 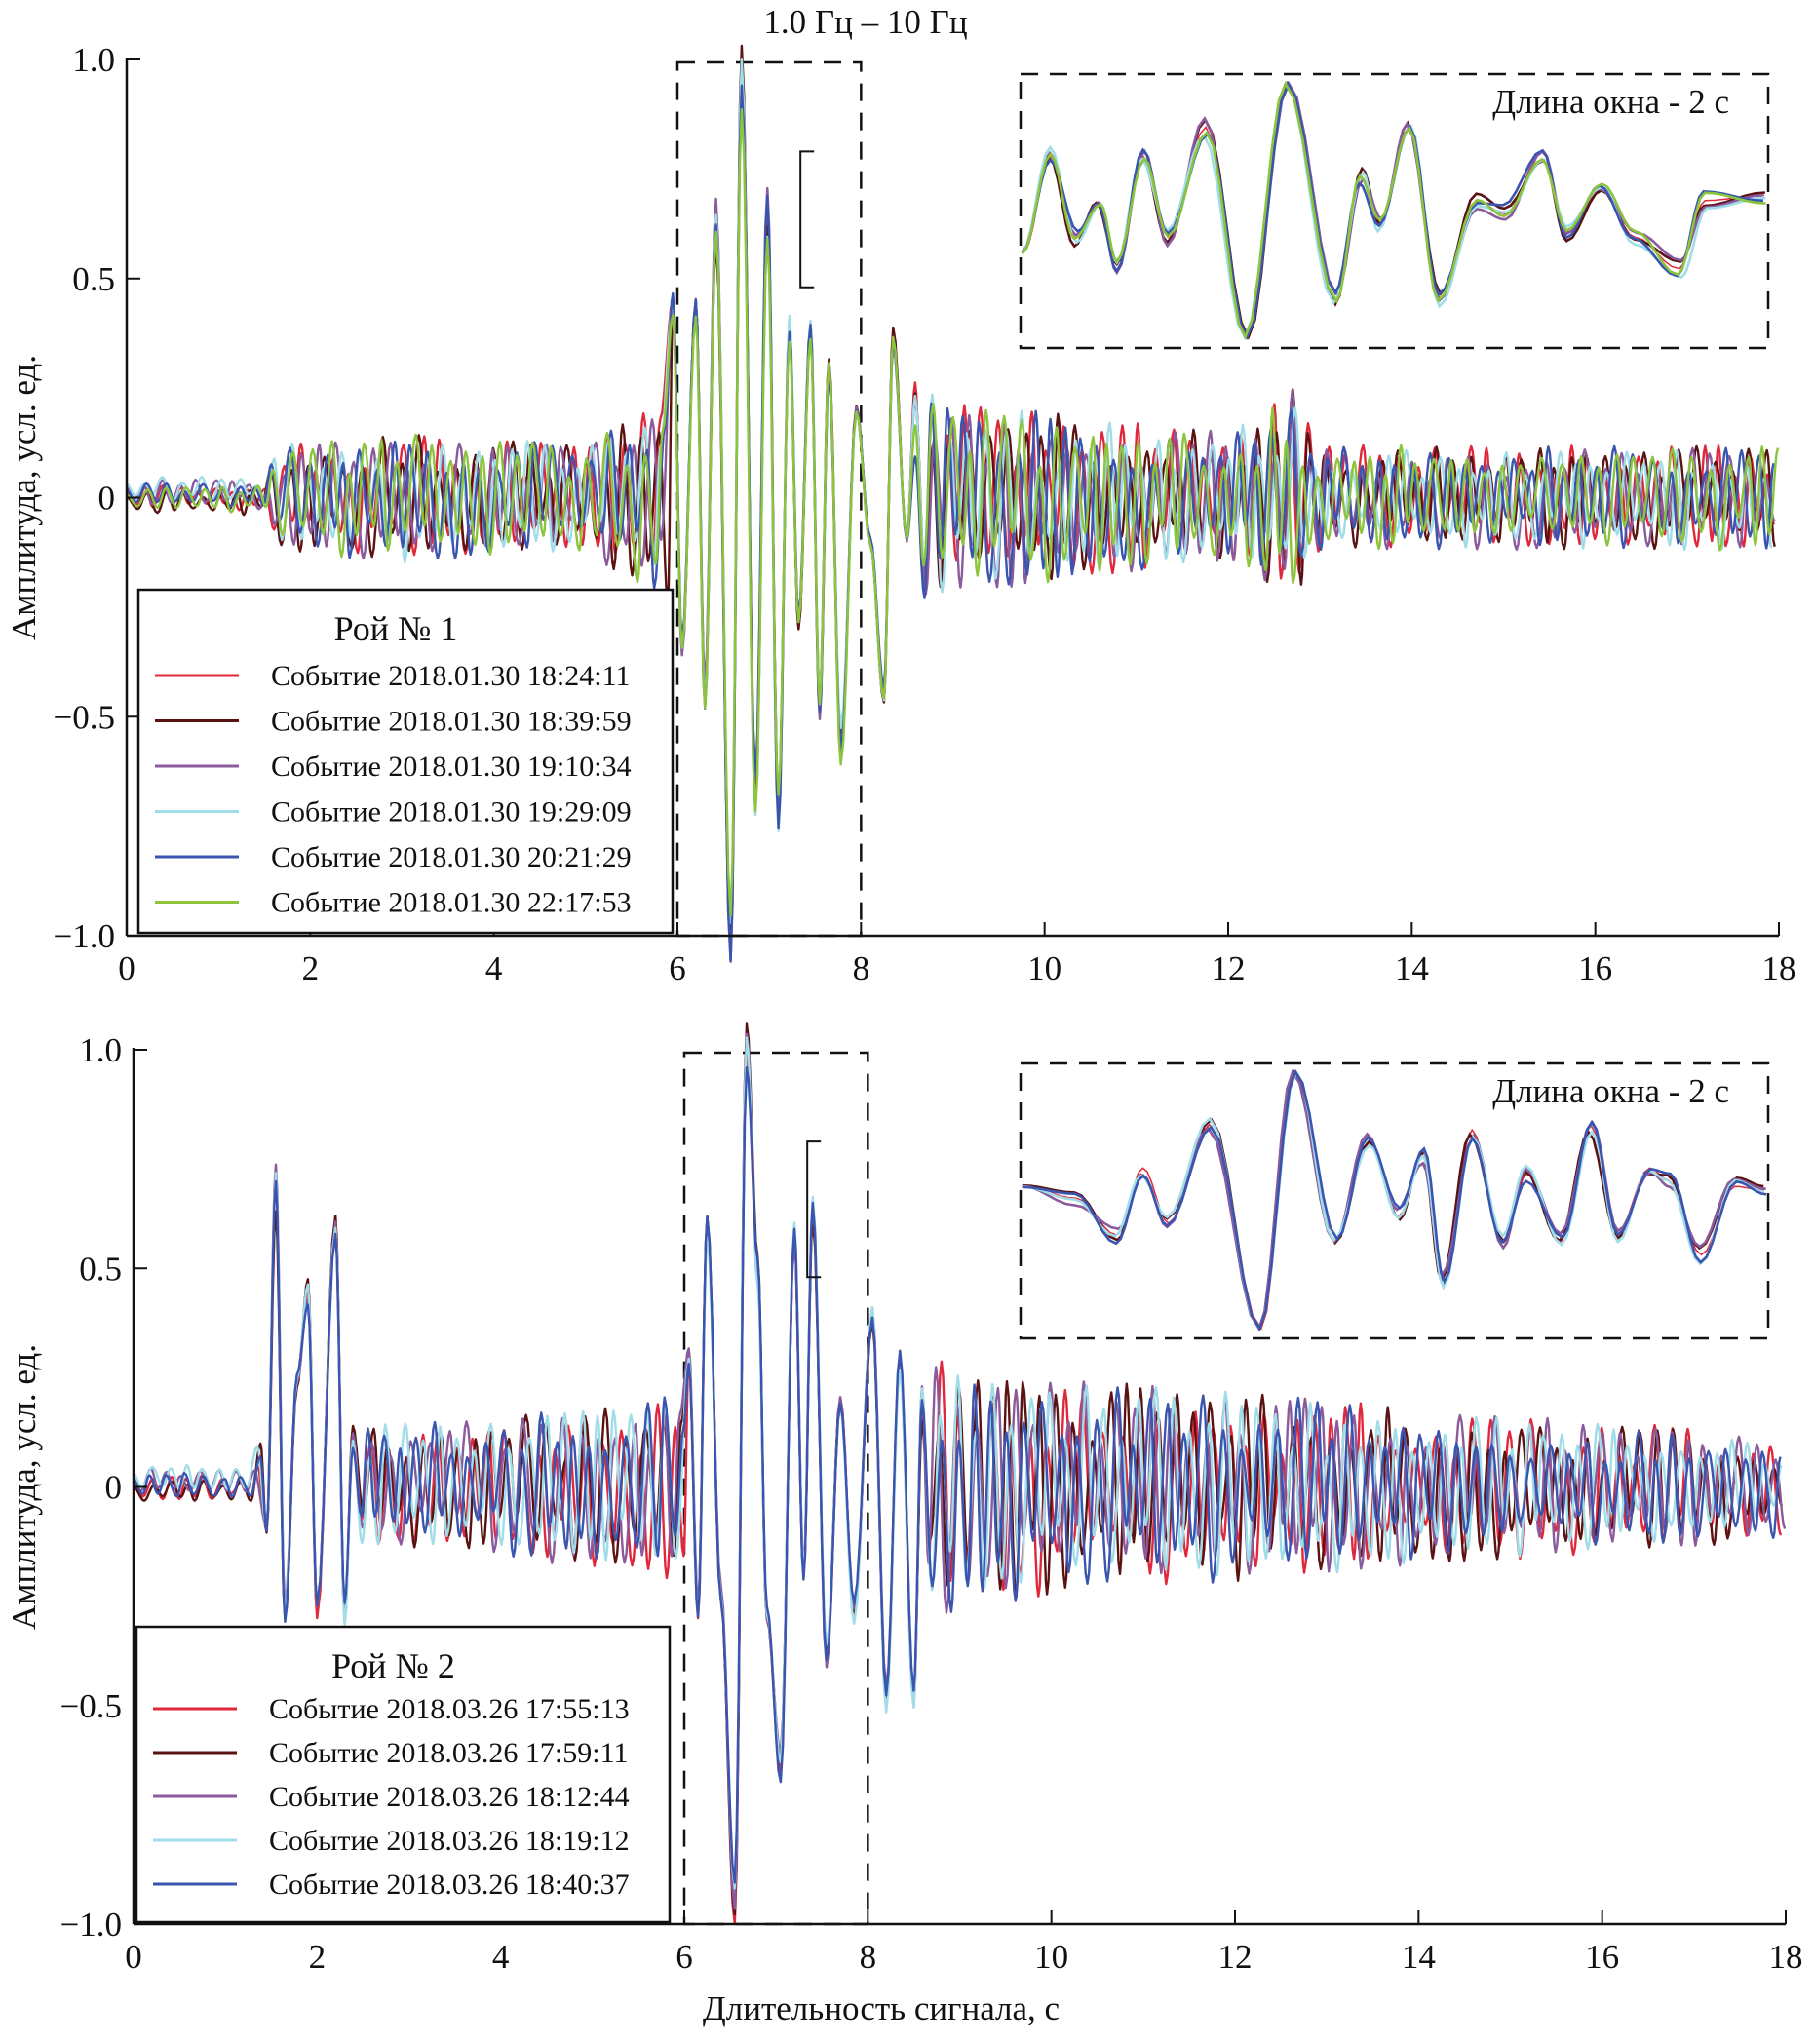 I want to click on chart-title: 1.0 Гц – 10 Гц, so click(x=865, y=22).